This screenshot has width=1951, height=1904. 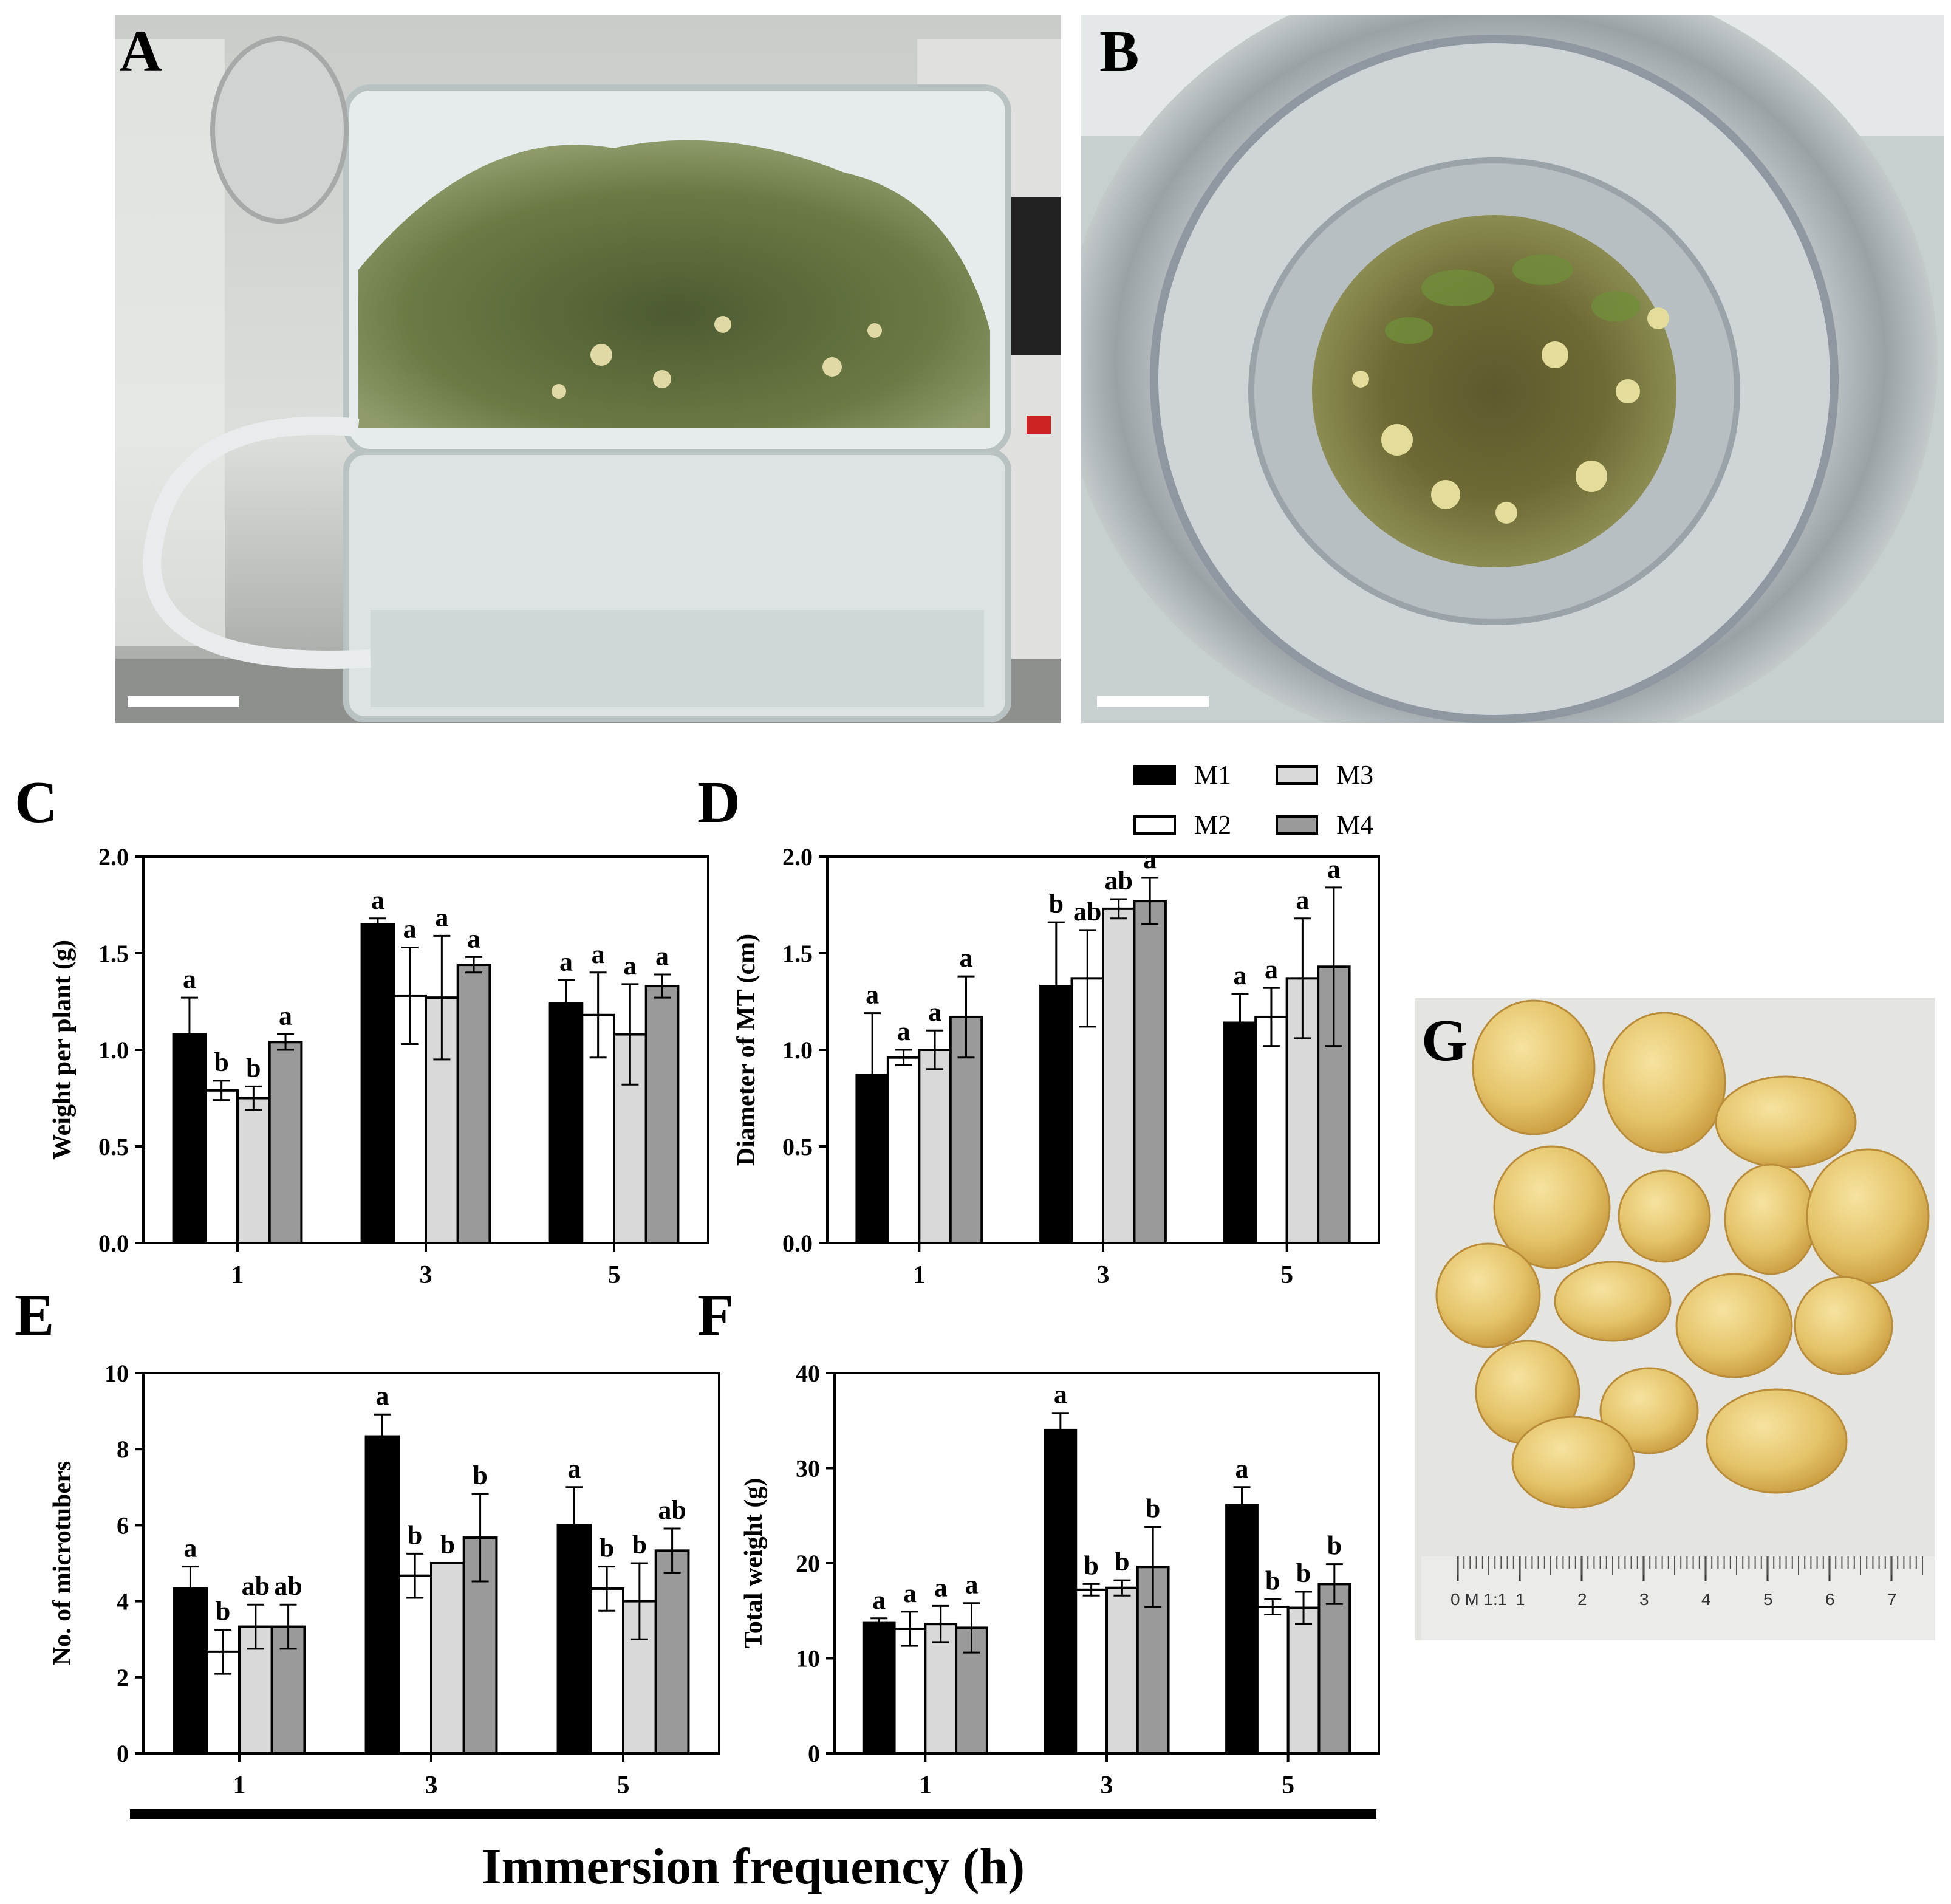 What do you see at coordinates (798, 1050) in the screenshot?
I see `y-tick-label: 1.0` at bounding box center [798, 1050].